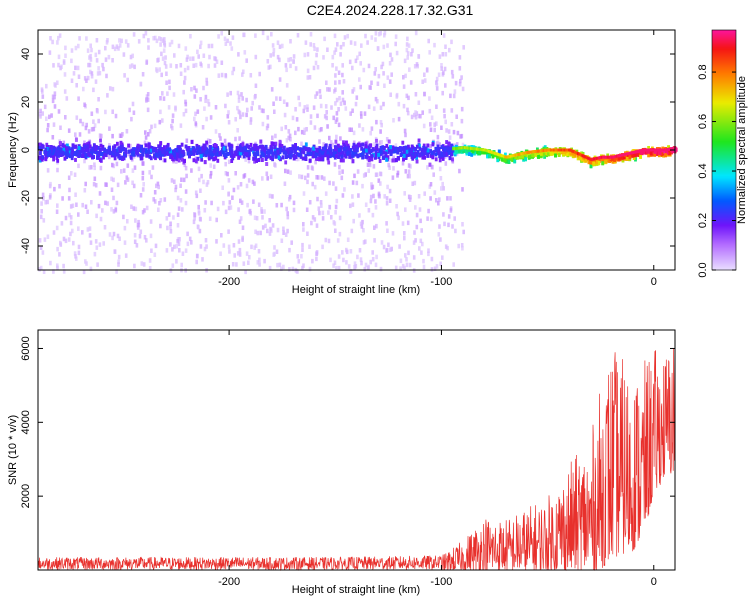 The width and height of the screenshot is (750, 600). Describe the element at coordinates (26, 422) in the screenshot. I see `snr-y-tick-label: 4000` at that location.